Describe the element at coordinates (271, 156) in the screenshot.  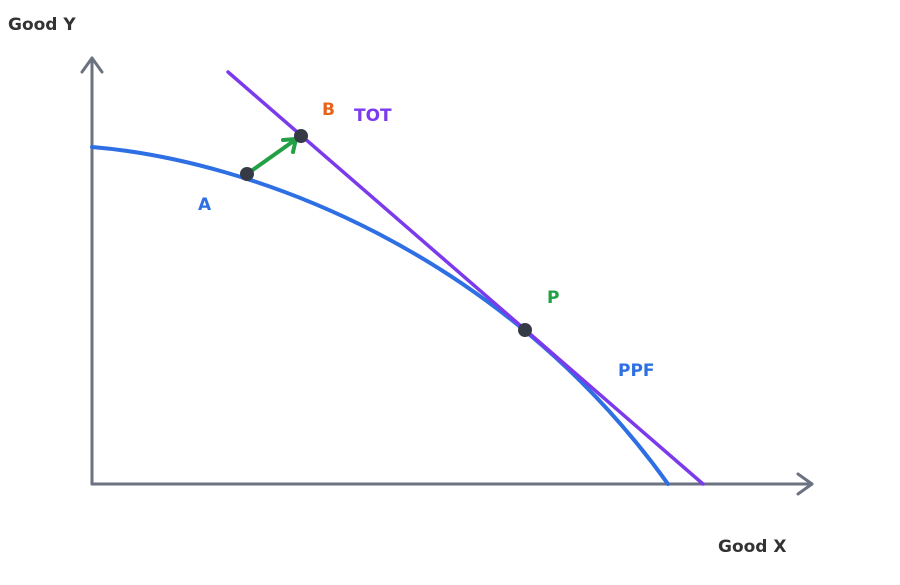
I see `trade-arrow` at that location.